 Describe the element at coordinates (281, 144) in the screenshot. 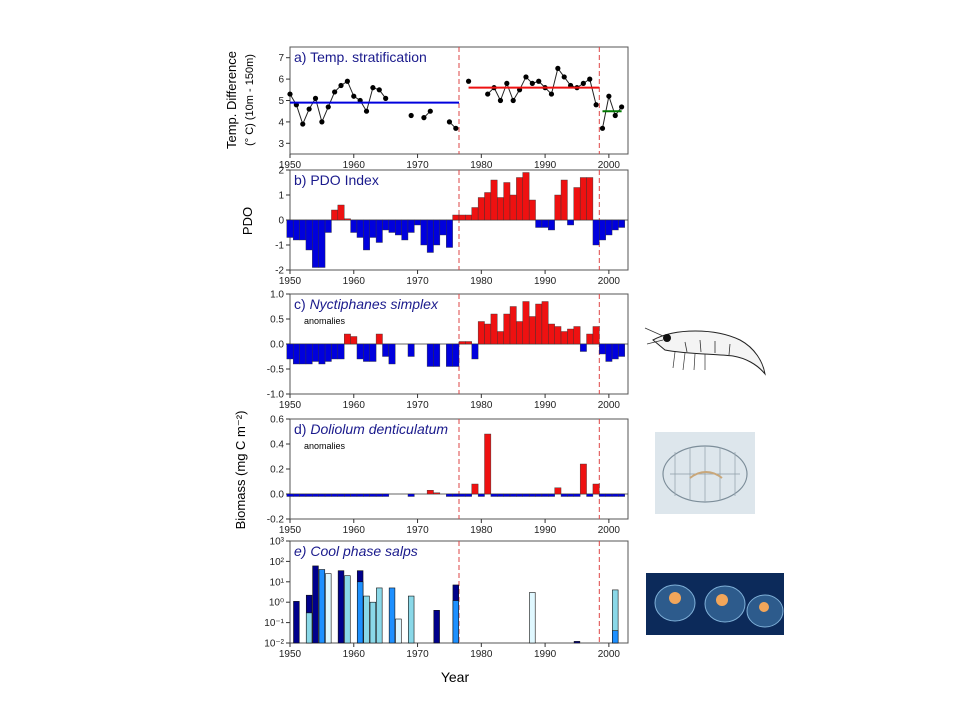

I see `ytick-label: 3` at that location.